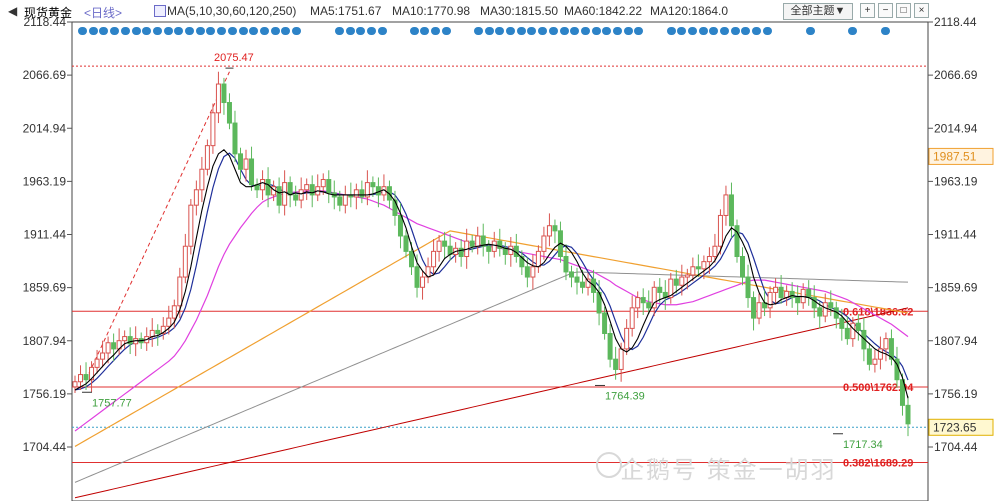 This screenshot has width=1000, height=501. What do you see at coordinates (160, 11) in the screenshot?
I see `indicator-settings-icon` at bounding box center [160, 11].